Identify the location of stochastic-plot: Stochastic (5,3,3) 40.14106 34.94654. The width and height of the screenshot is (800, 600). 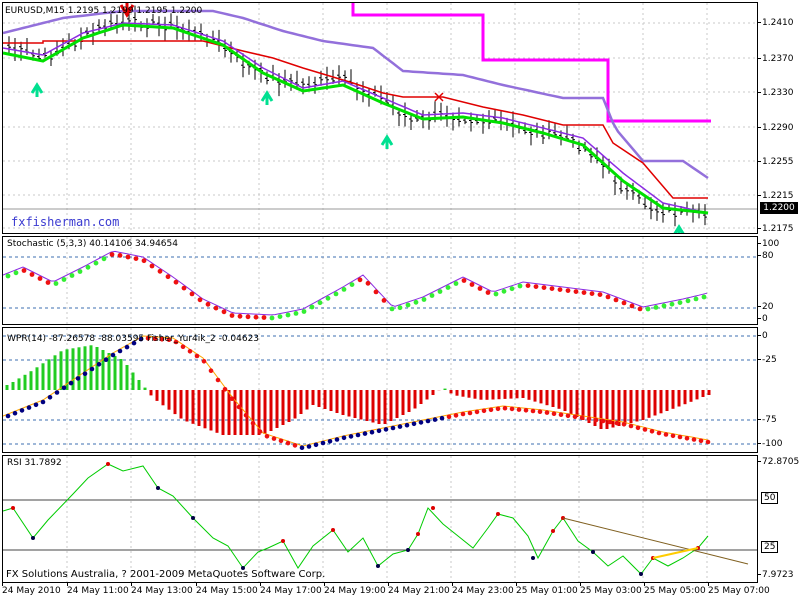
(380, 280).